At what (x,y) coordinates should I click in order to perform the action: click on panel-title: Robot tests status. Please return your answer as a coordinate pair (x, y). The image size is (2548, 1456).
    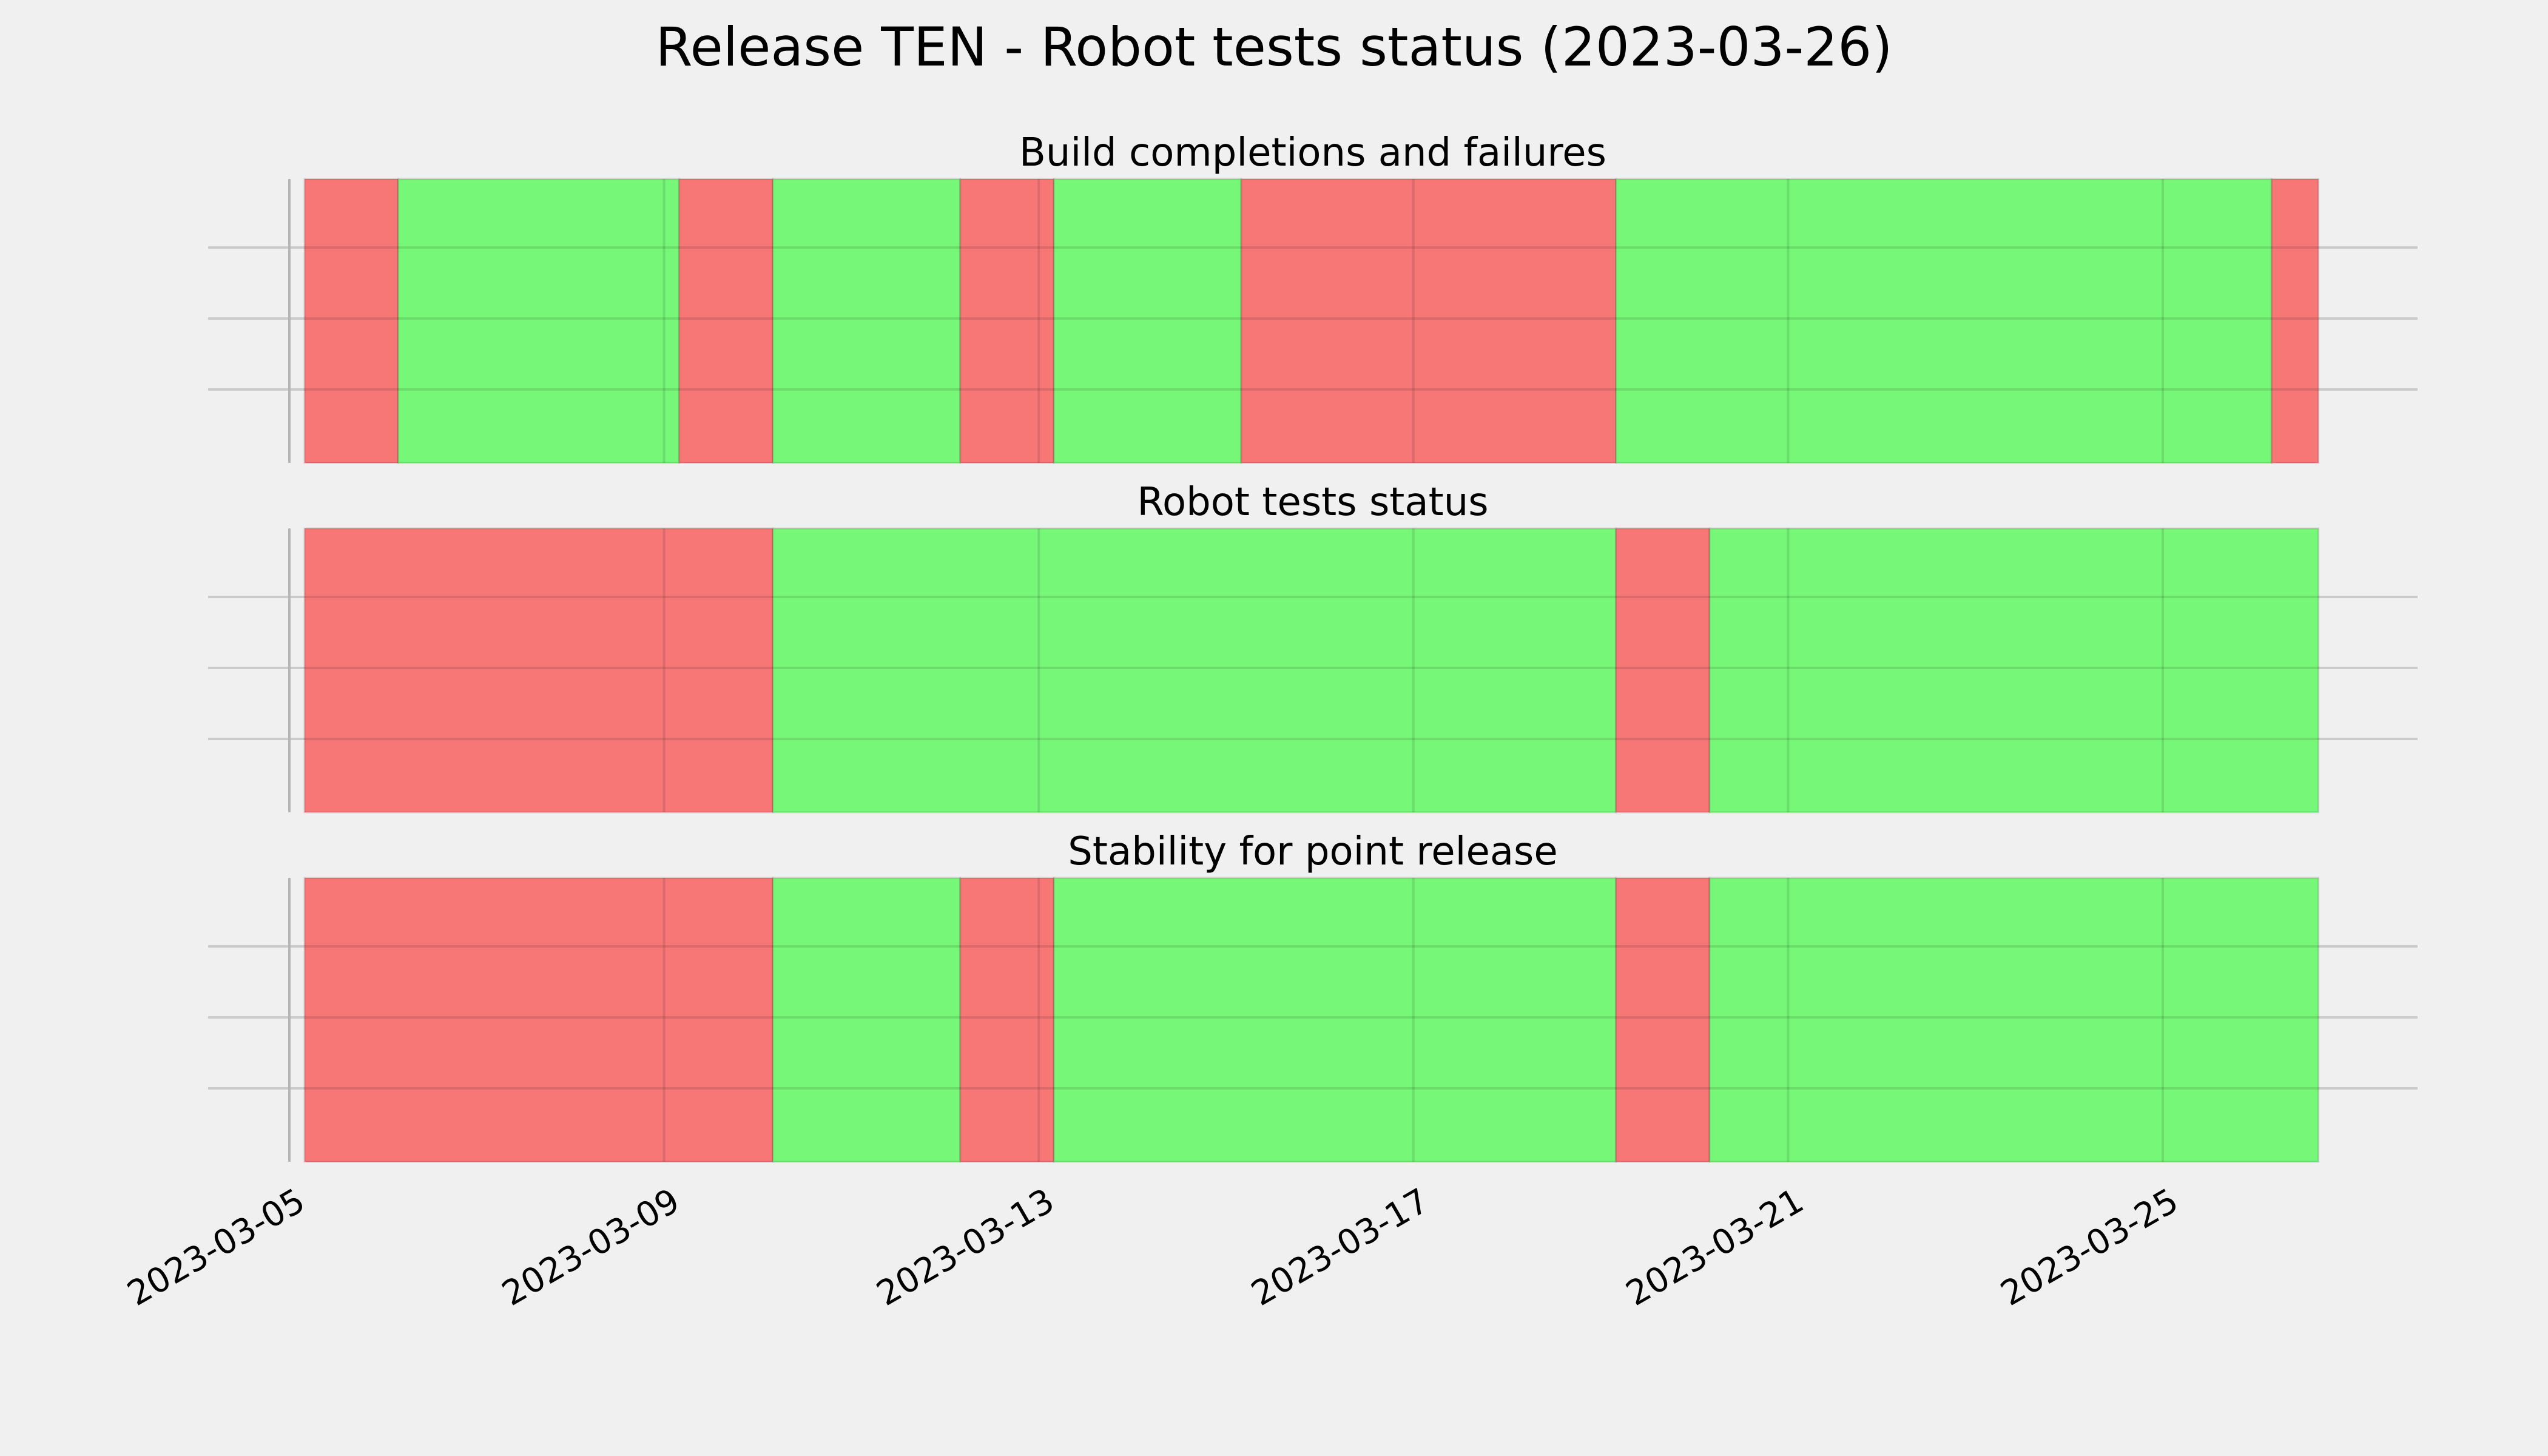
    Looking at the image, I should click on (1312, 502).